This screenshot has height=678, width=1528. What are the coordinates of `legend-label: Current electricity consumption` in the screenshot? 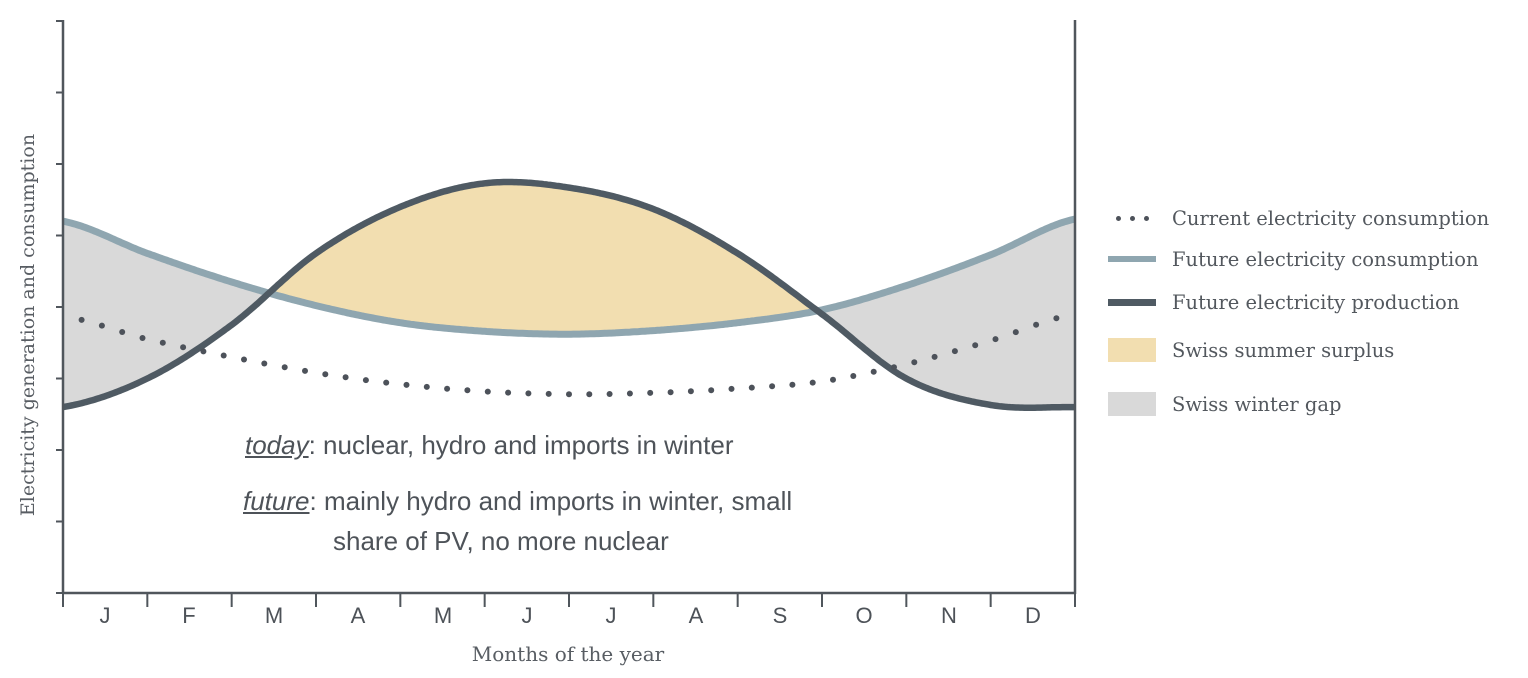 It's located at (1331, 218).